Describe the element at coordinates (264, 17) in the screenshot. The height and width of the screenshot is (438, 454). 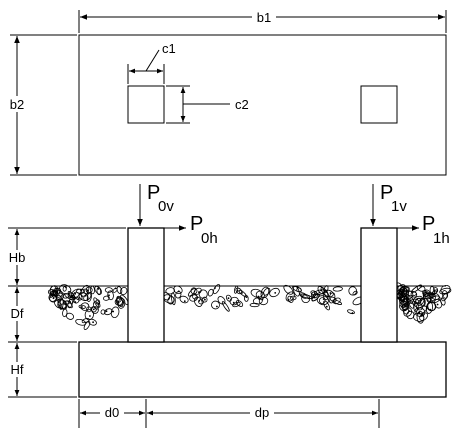
I see `label-b1: b1` at that location.